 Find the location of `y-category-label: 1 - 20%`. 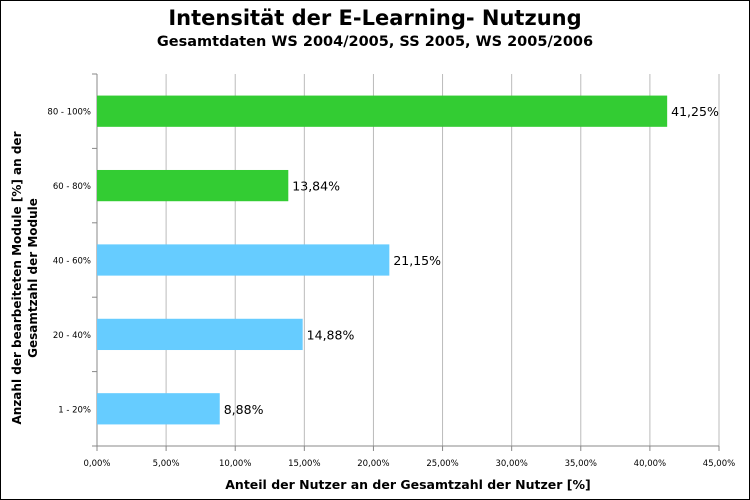

y-category-label: 1 - 20% is located at coordinates (74, 410).